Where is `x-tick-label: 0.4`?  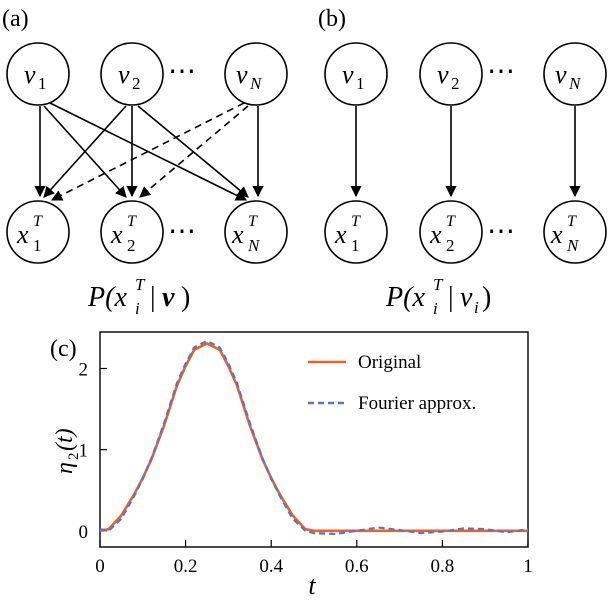
x-tick-label: 0.4 is located at coordinates (271, 566).